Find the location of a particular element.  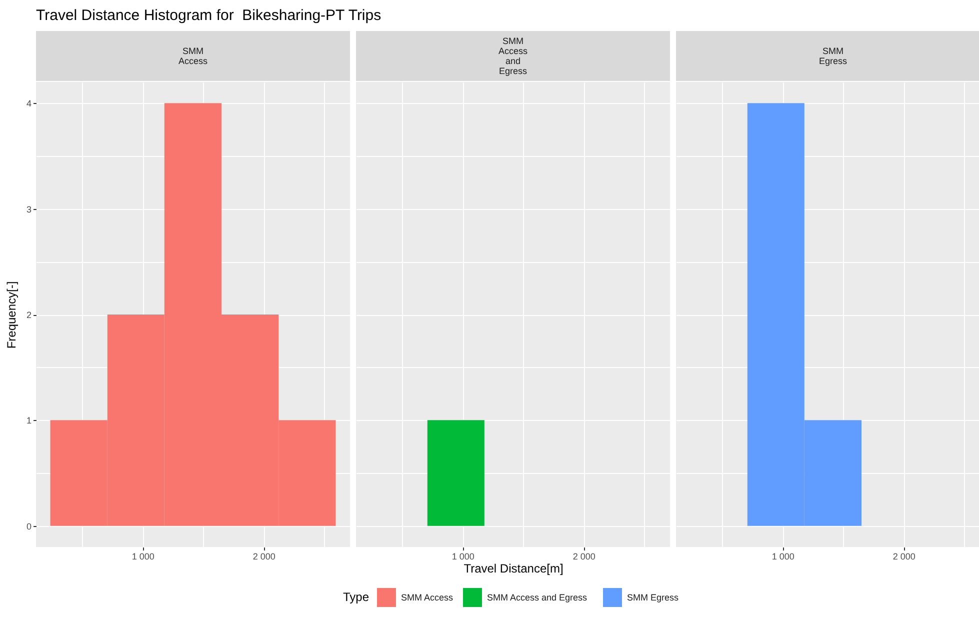

y-tick-label: 1 is located at coordinates (29, 421).